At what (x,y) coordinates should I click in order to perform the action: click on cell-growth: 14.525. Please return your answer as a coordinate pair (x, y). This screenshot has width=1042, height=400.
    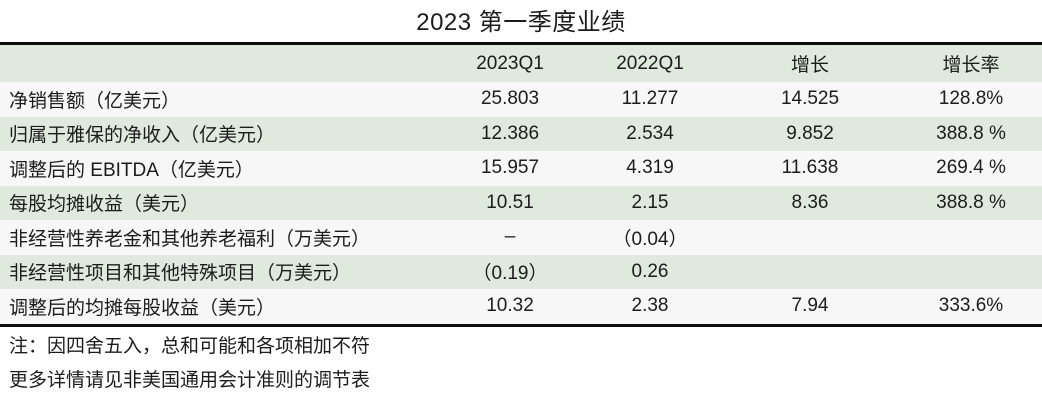
    Looking at the image, I should click on (810, 99).